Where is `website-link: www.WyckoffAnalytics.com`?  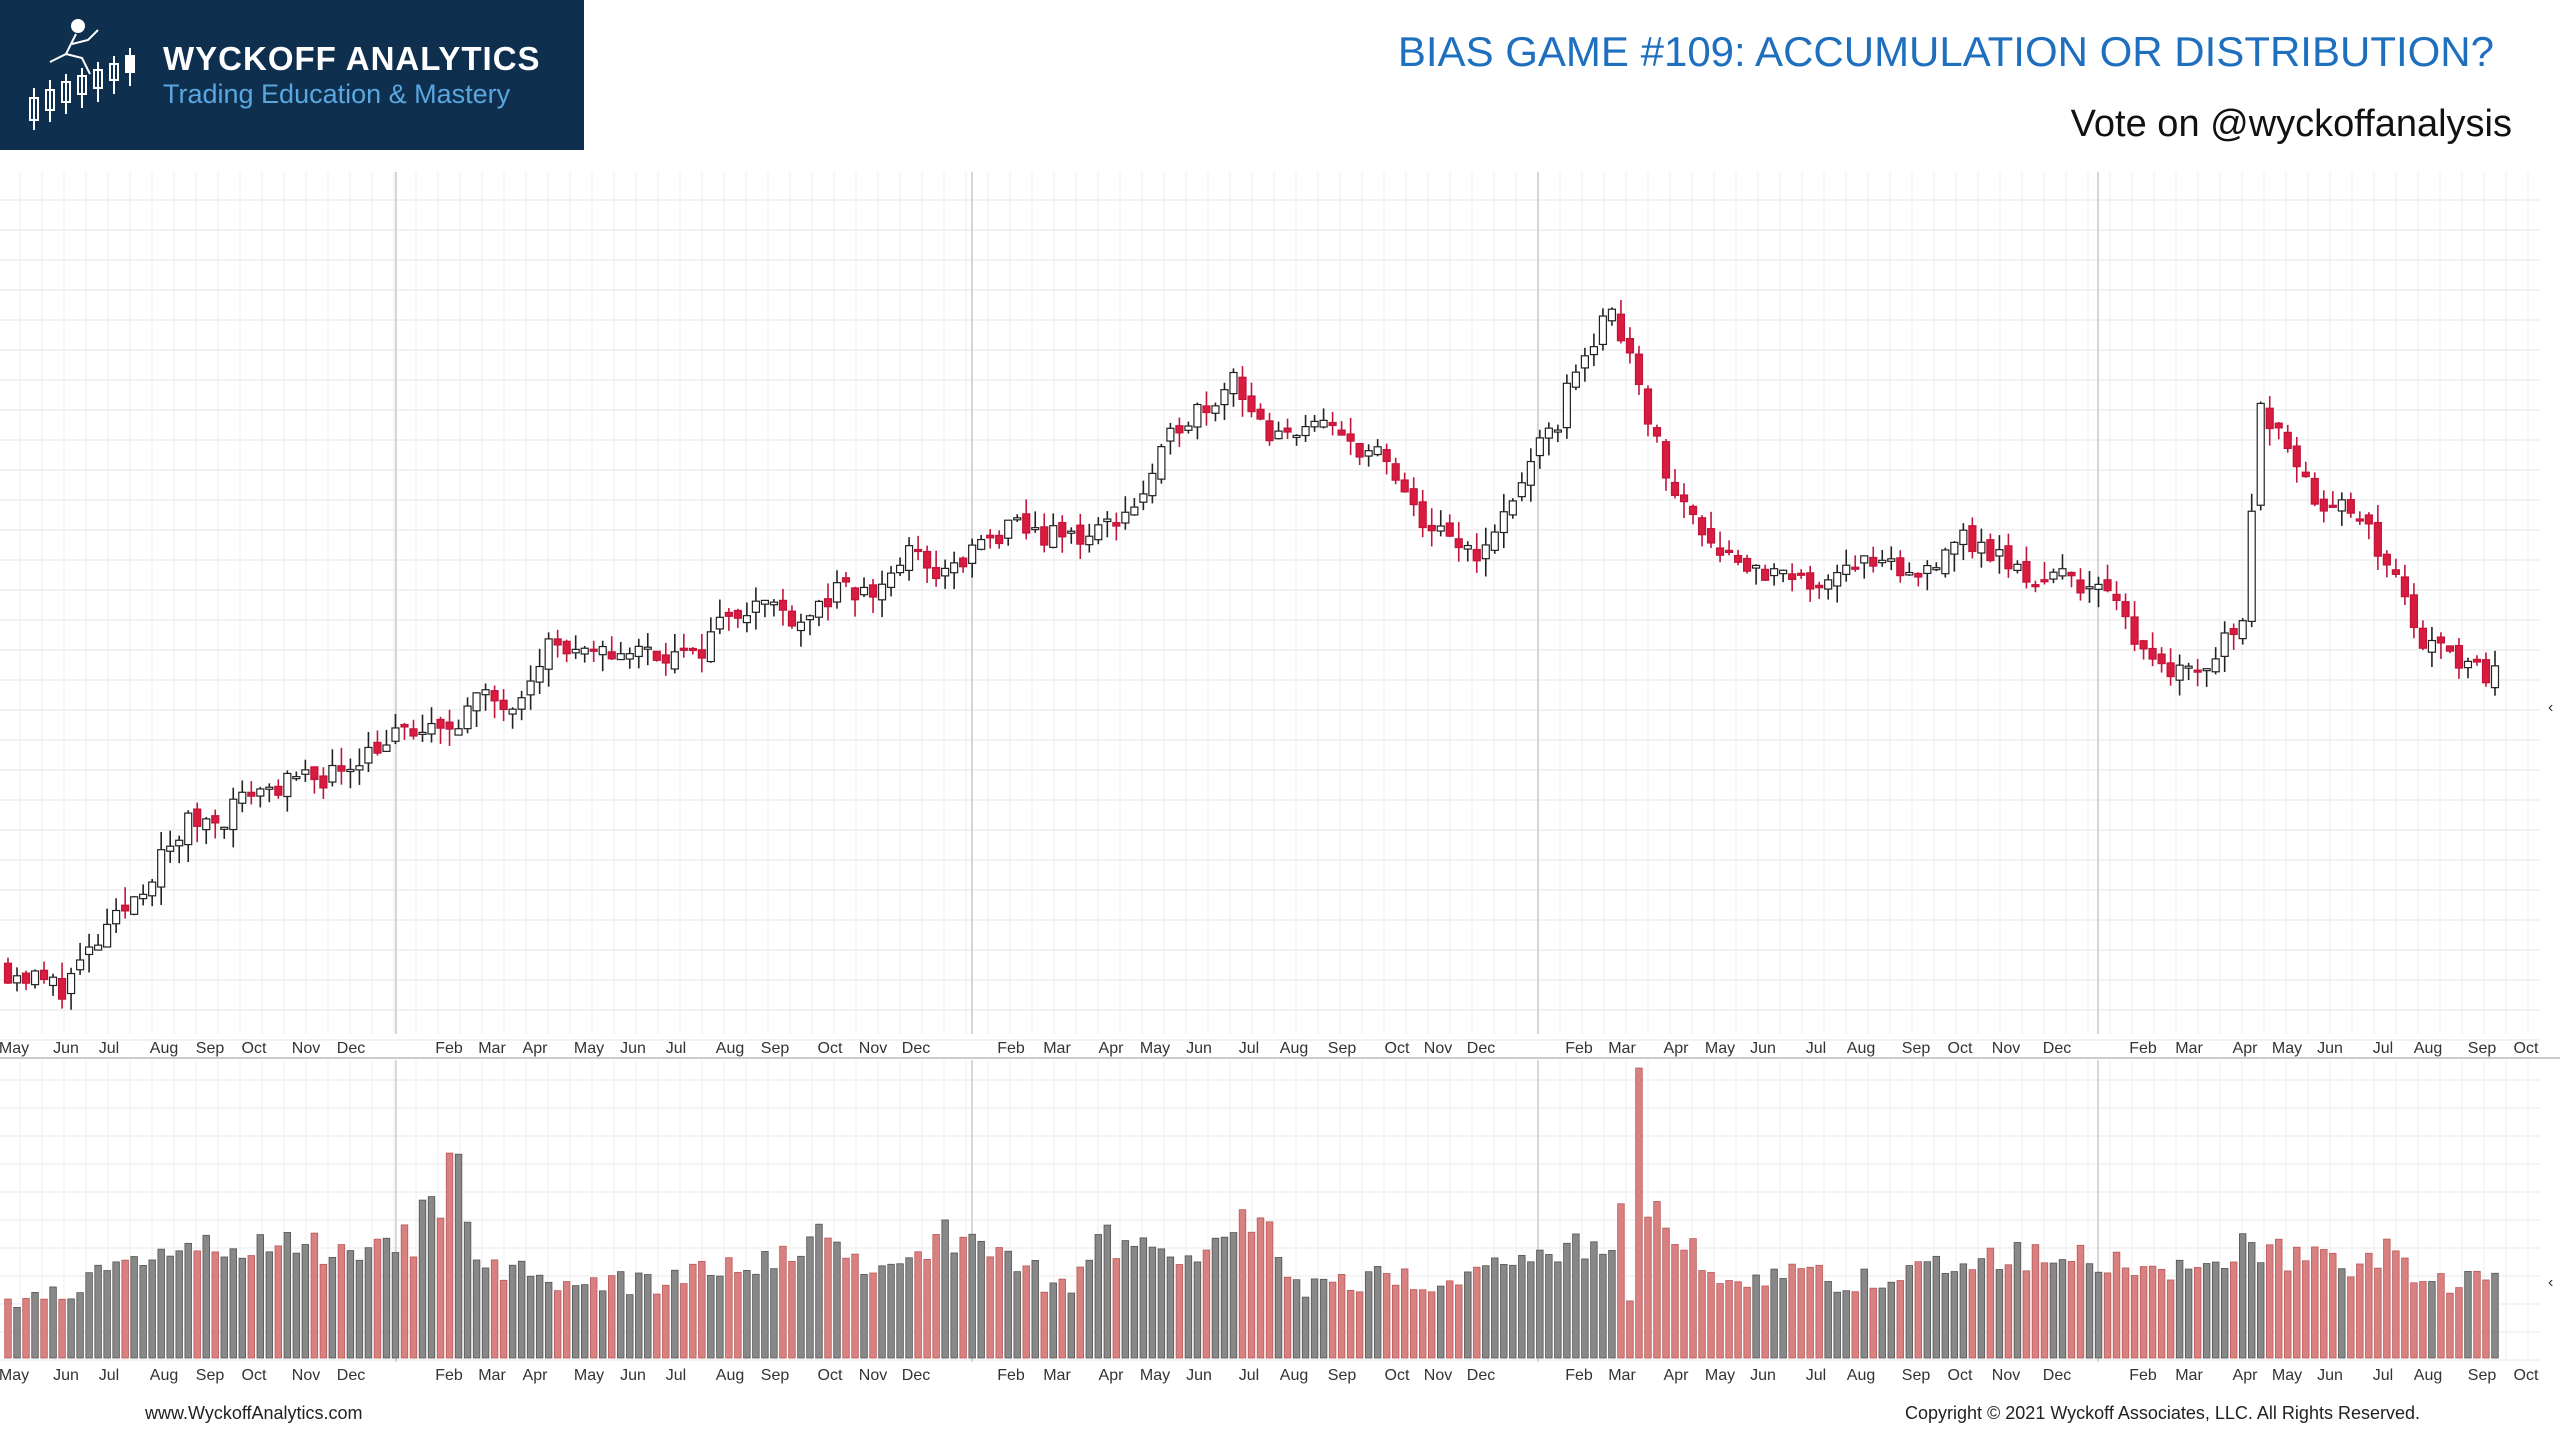
website-link: www.WyckoffAnalytics.com is located at coordinates (254, 1413).